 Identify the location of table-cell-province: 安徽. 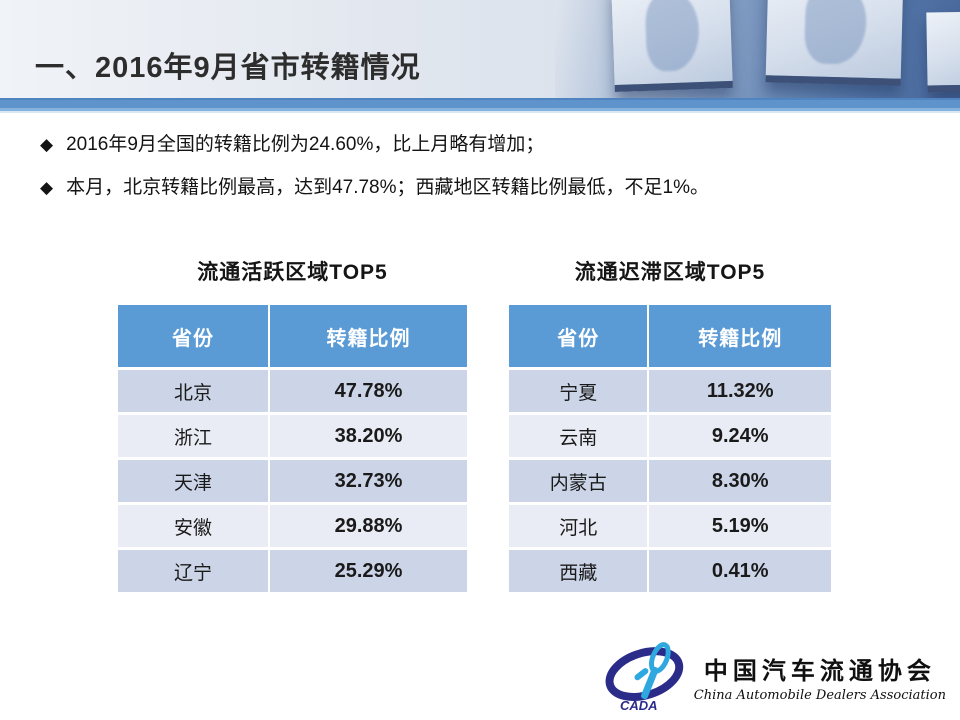
(193, 526).